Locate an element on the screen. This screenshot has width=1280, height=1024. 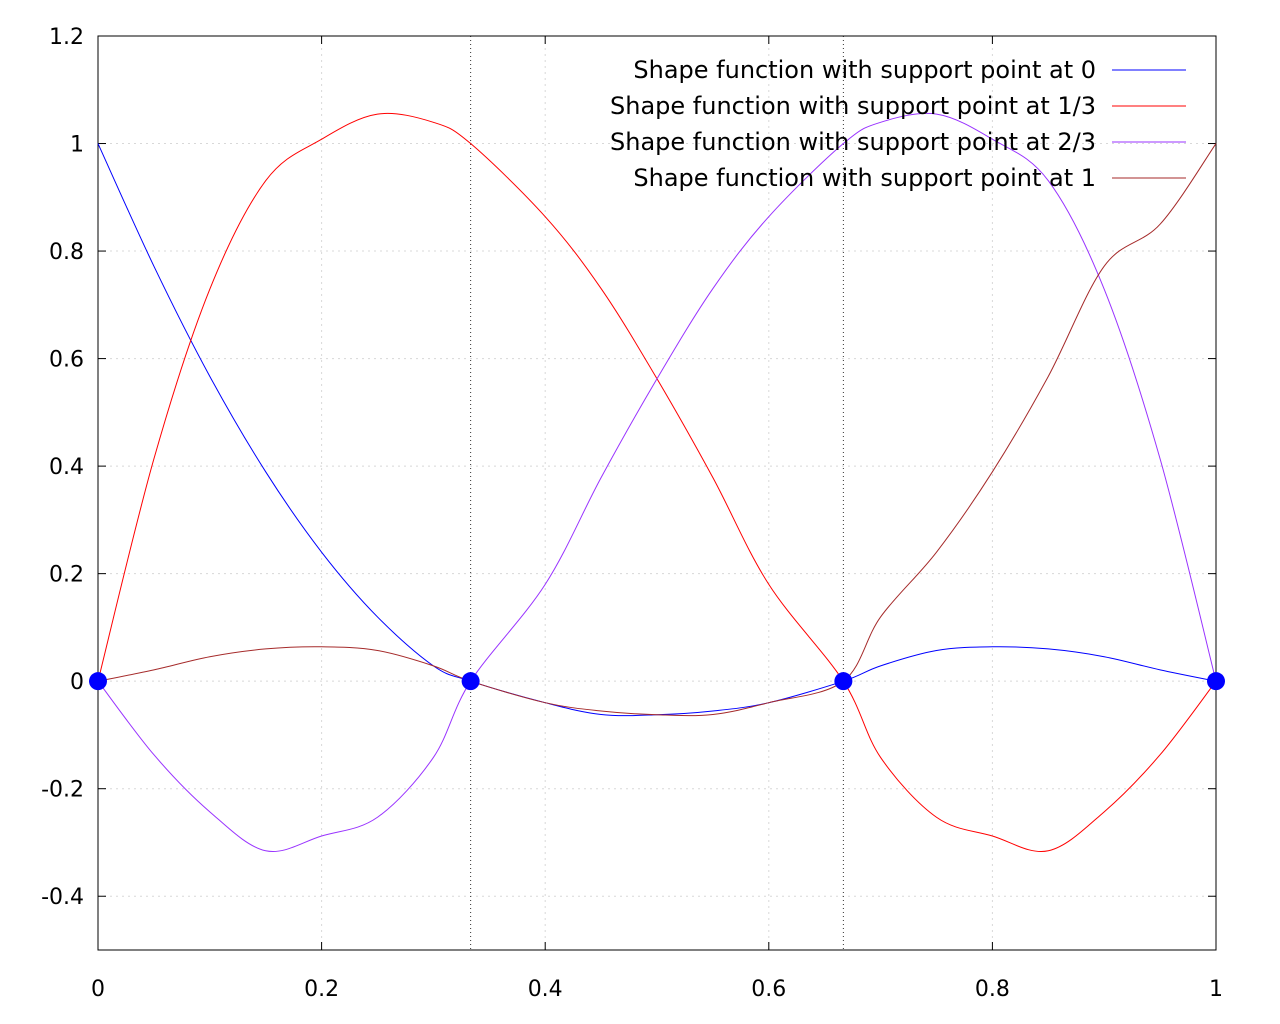
x-tick-label: 1 is located at coordinates (1216, 989).